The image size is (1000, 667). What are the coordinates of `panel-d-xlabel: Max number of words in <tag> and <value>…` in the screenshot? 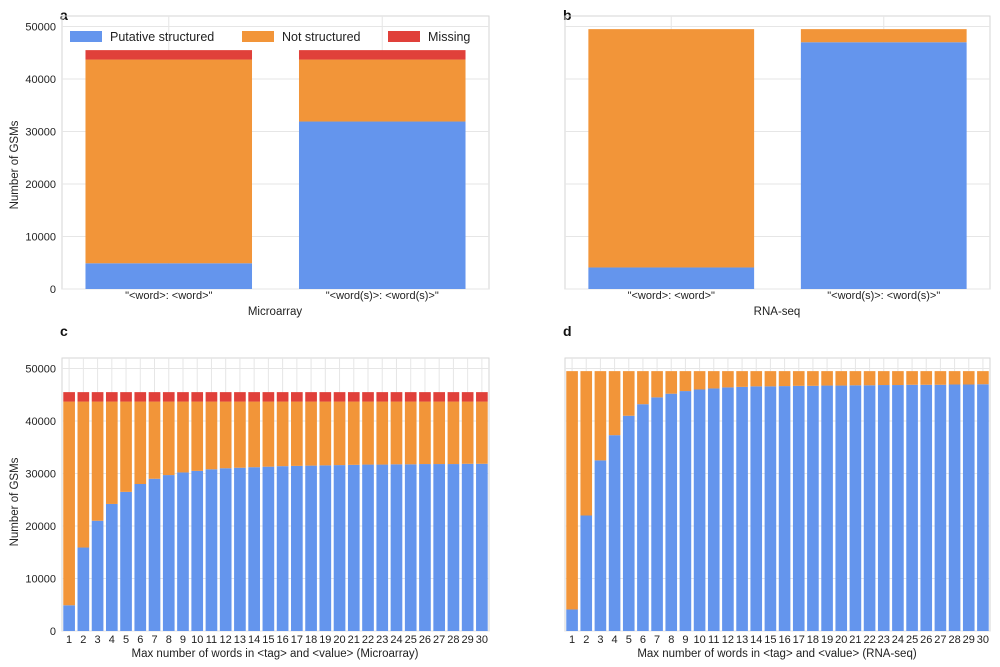 It's located at (777, 654).